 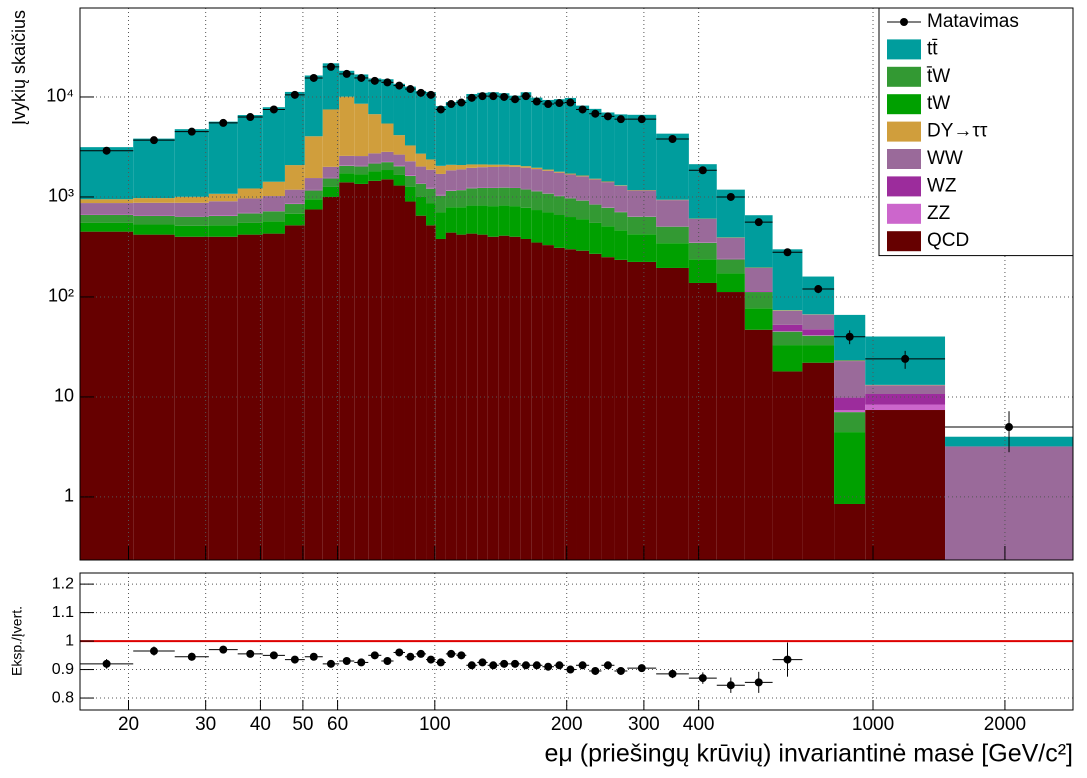 I want to click on x-tick-label: 1000, so click(x=873, y=724).